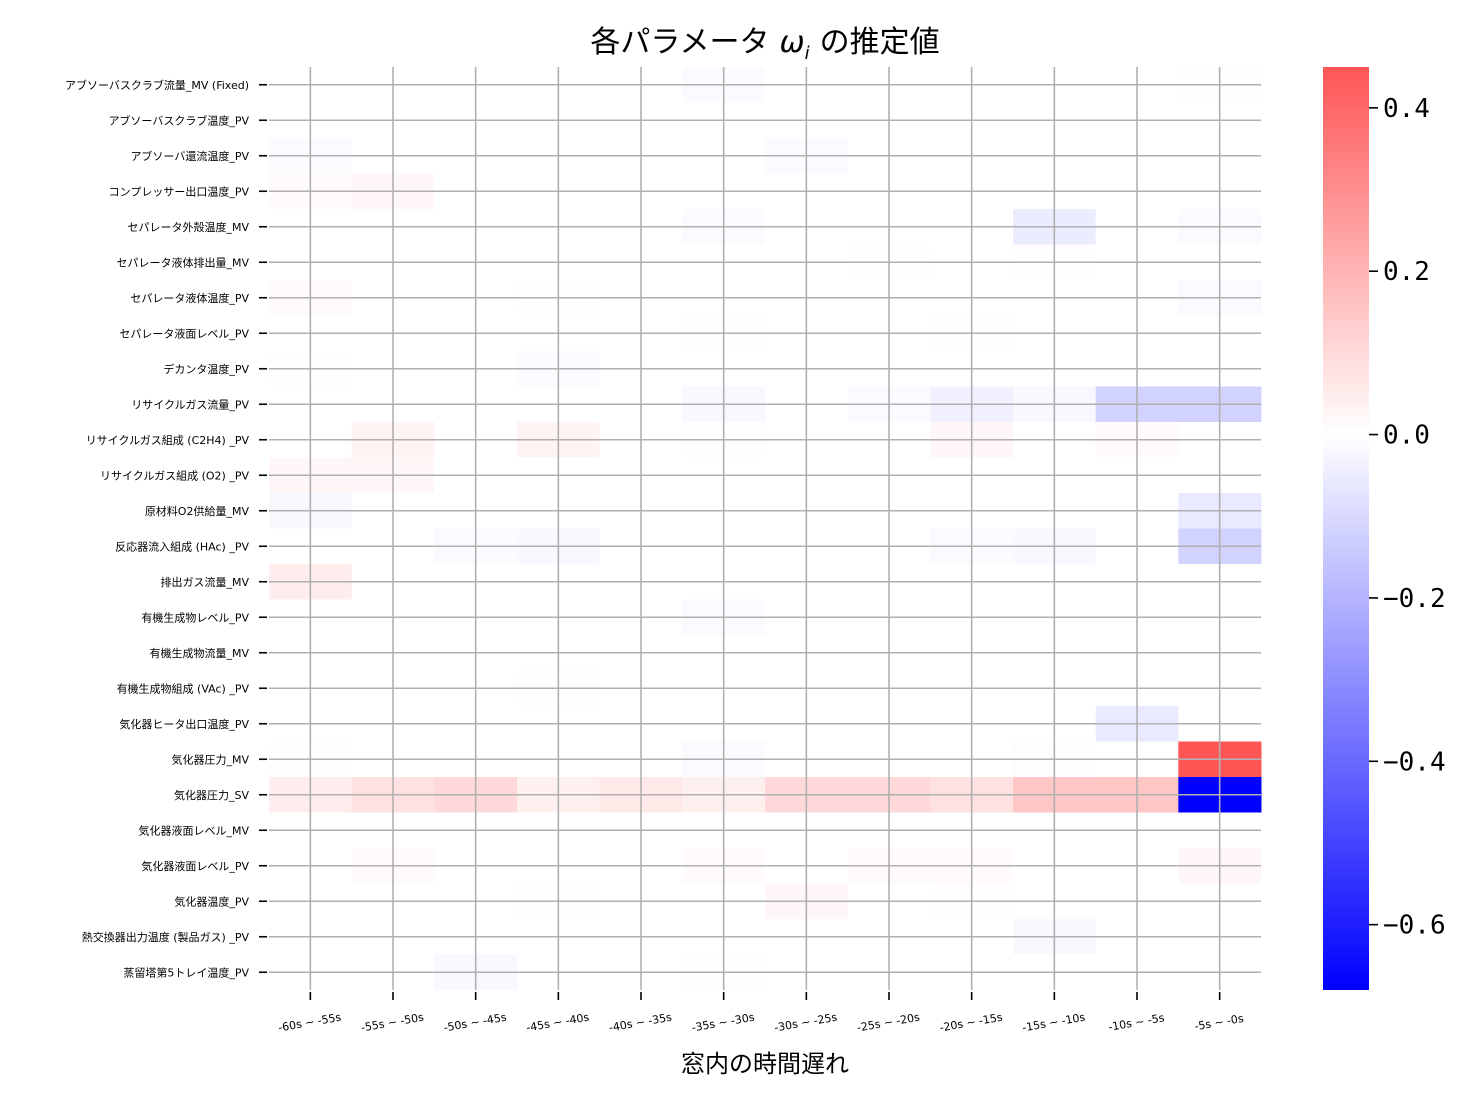  I want to click on y-tick-label: リサイクルガス組成 (O2) _PV, so click(174, 475).